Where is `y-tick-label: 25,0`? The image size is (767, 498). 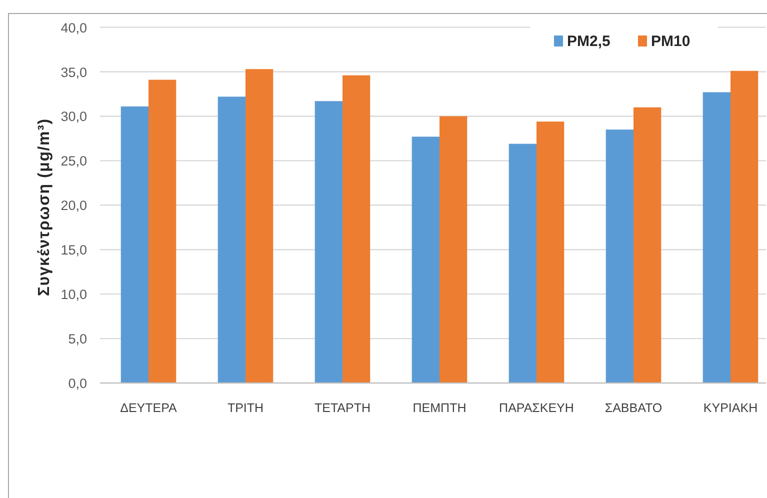
y-tick-label: 25,0 is located at coordinates (73, 160).